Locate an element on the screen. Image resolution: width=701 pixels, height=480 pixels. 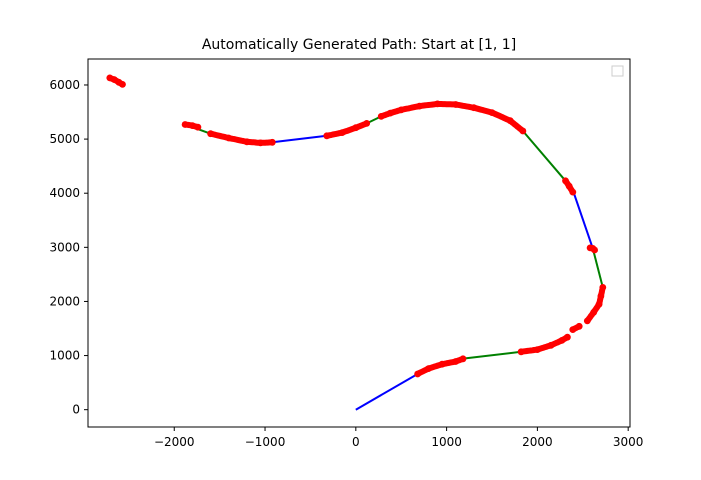
legend-box is located at coordinates (617, 71).